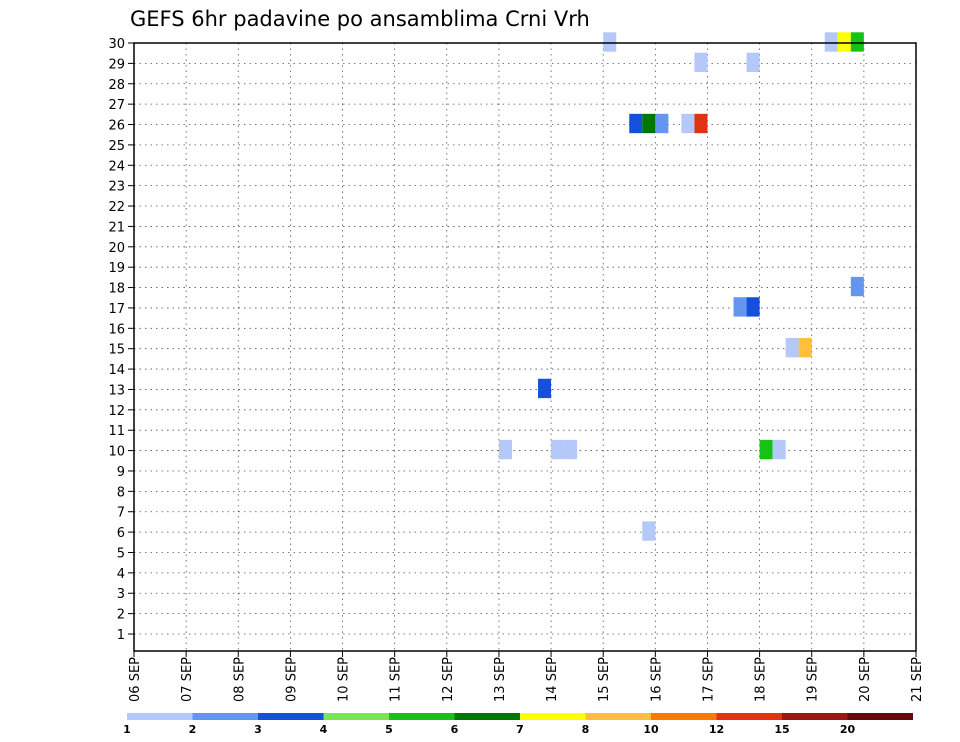 This screenshot has height=742, width=960. What do you see at coordinates (121, 533) in the screenshot?
I see `y-tick-label: 6` at bounding box center [121, 533].